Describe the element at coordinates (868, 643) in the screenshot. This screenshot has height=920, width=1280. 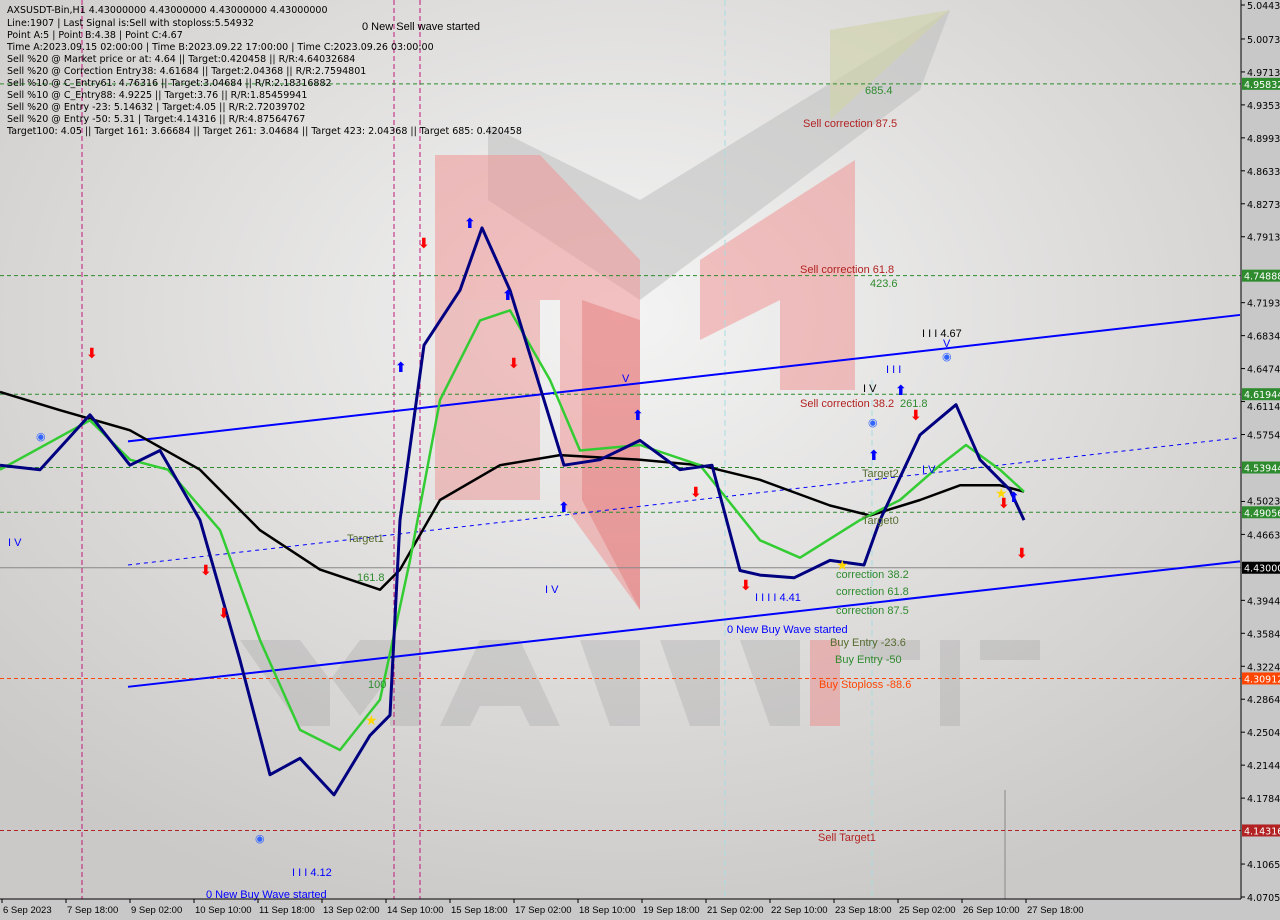
I see `buy-entry-236-label: Buy Entry -23.6` at that location.